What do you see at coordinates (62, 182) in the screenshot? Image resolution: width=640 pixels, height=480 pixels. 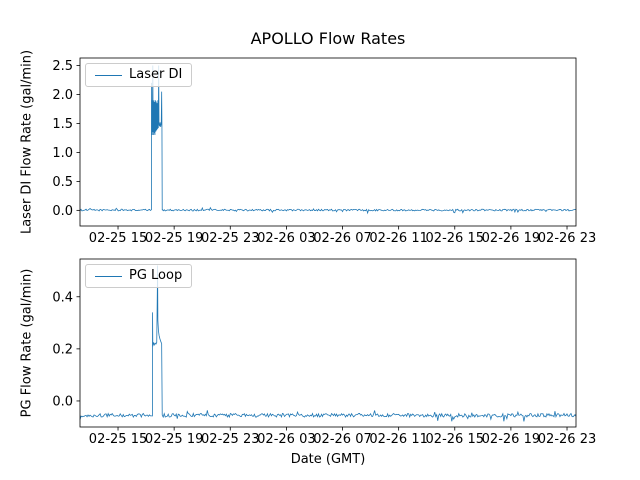 I see `y-tick-label: 0.5` at bounding box center [62, 182].